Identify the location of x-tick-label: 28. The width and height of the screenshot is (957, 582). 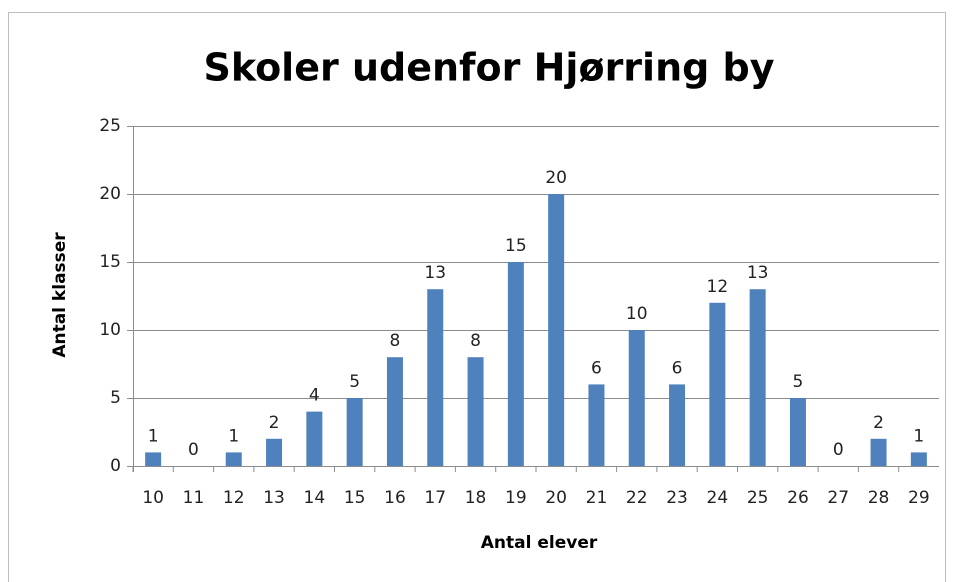
(879, 498).